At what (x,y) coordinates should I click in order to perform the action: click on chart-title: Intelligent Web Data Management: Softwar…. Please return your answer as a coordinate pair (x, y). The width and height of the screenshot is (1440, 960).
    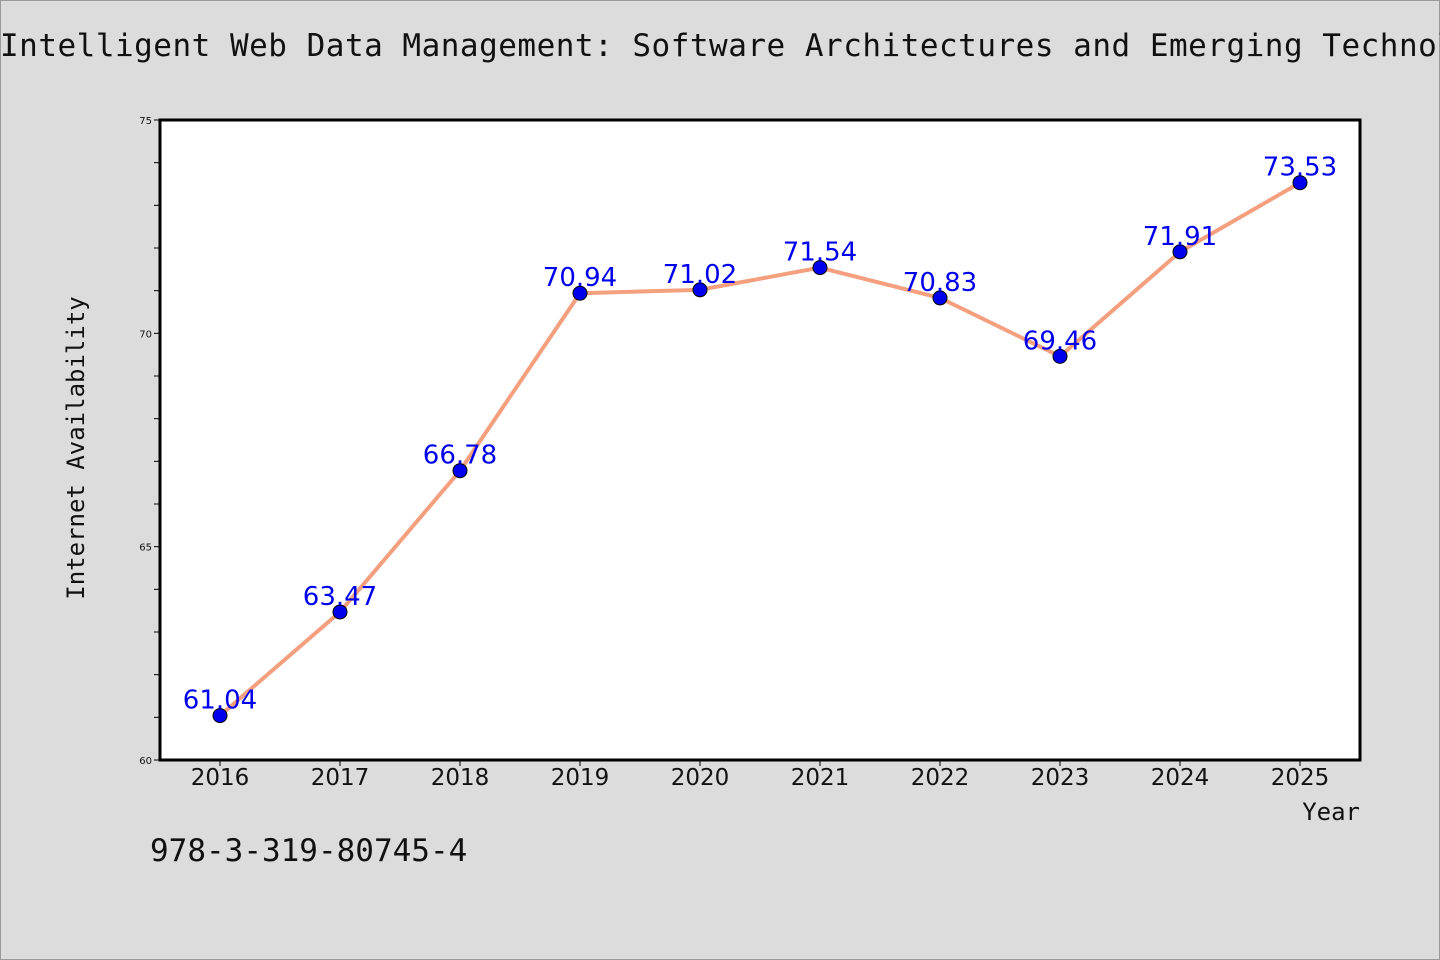
    Looking at the image, I should click on (720, 46).